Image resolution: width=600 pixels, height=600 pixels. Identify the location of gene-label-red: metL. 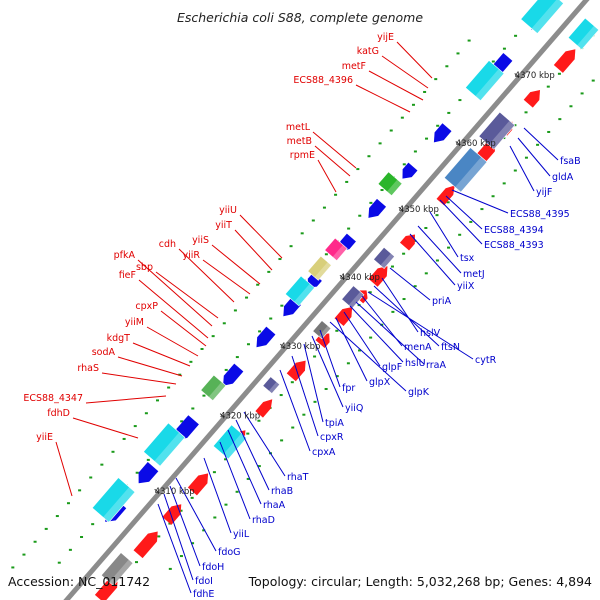
(298, 127).